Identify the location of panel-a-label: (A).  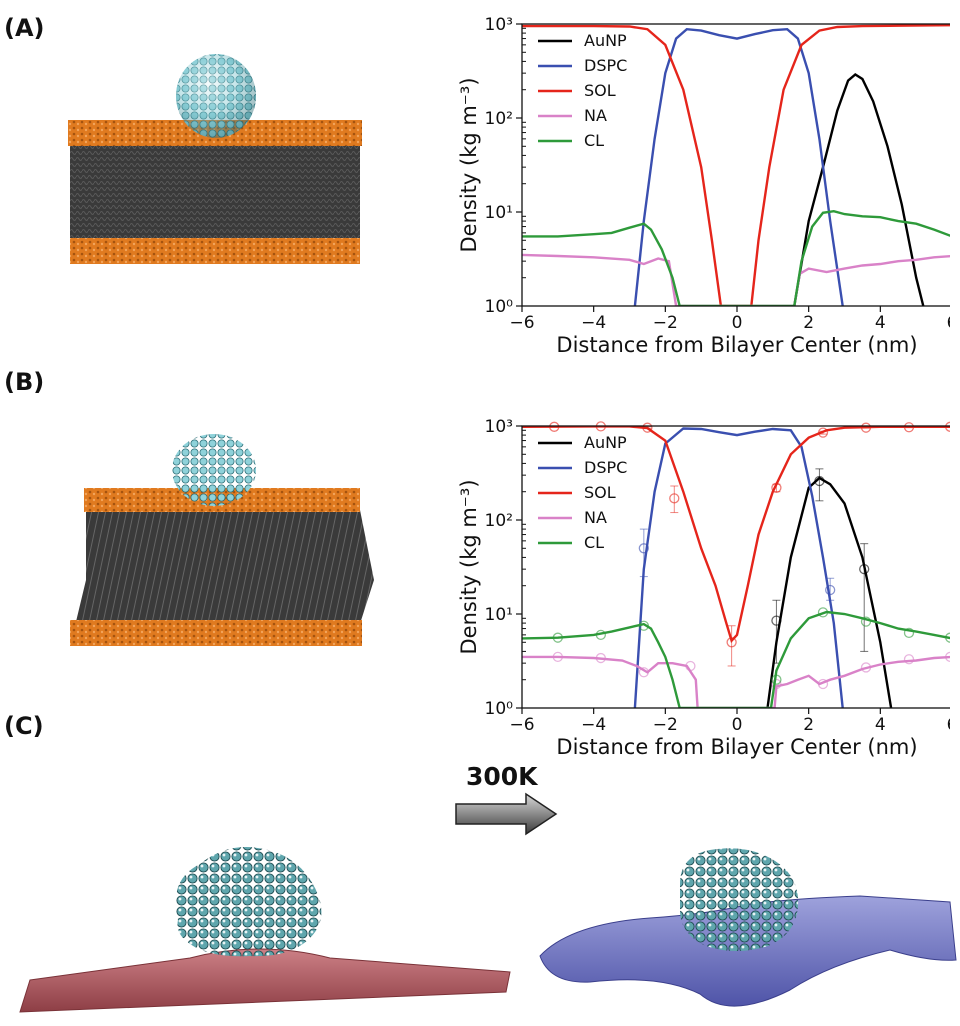
(24, 28).